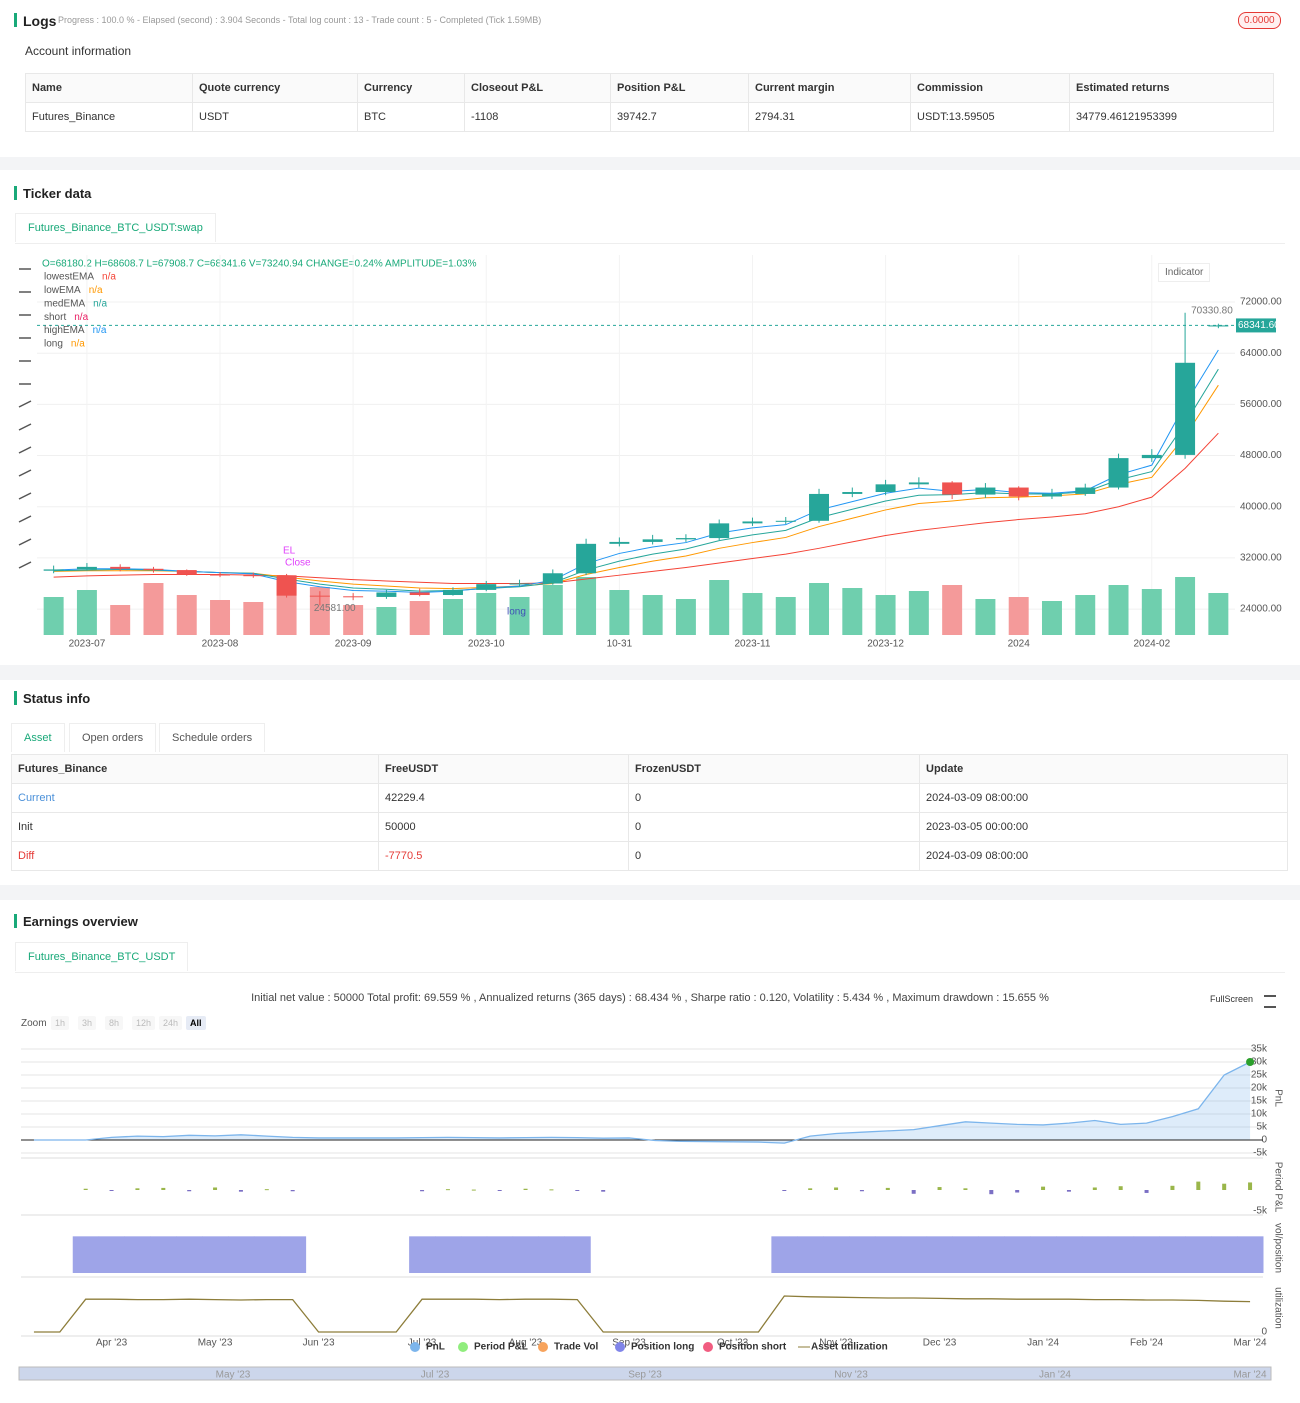 Image resolution: width=1300 pixels, height=1403 pixels. What do you see at coordinates (275, 88) in the screenshot?
I see `header-cell: Quote currency` at bounding box center [275, 88].